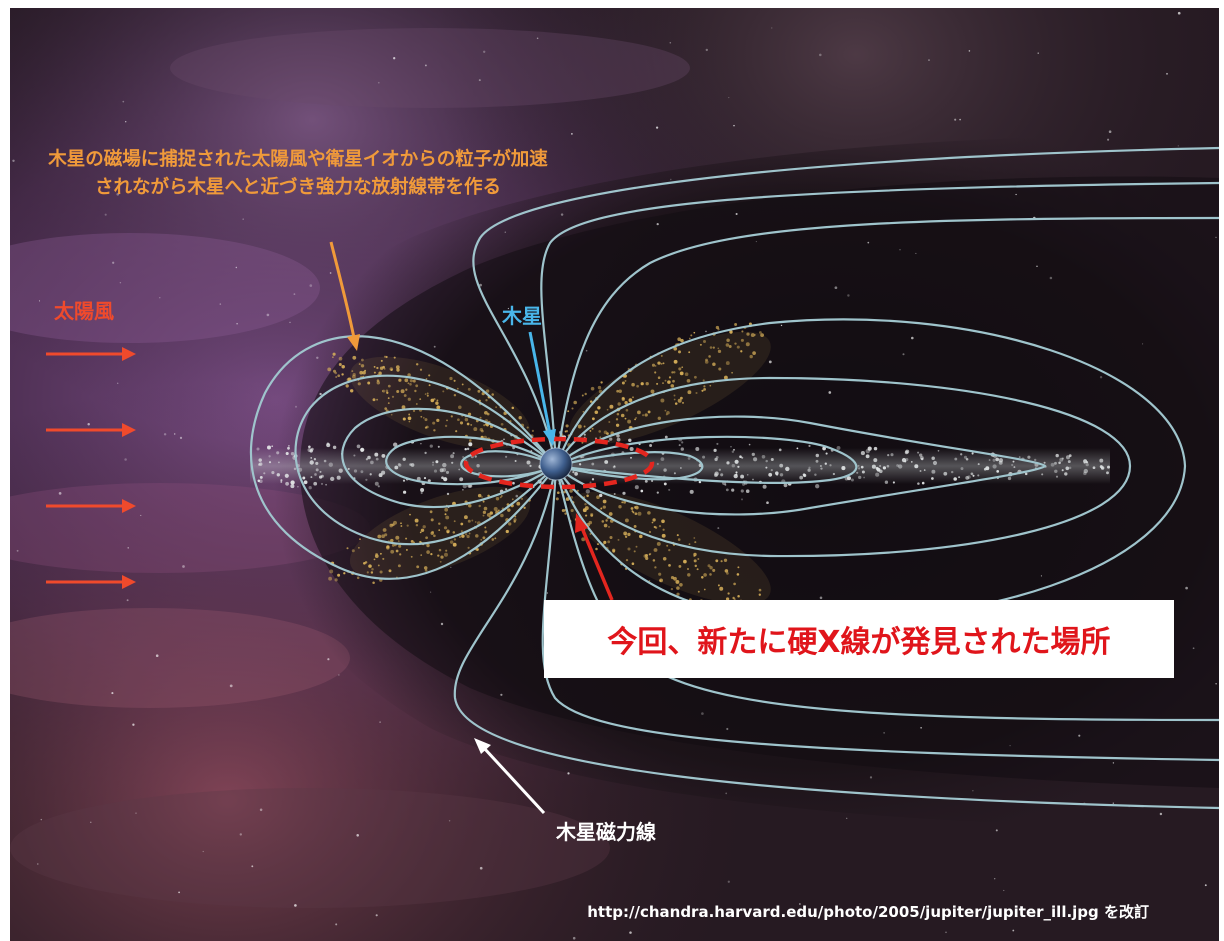 This screenshot has width=1224, height=941. I want to click on hard-xray-region-marker, so click(559, 463).